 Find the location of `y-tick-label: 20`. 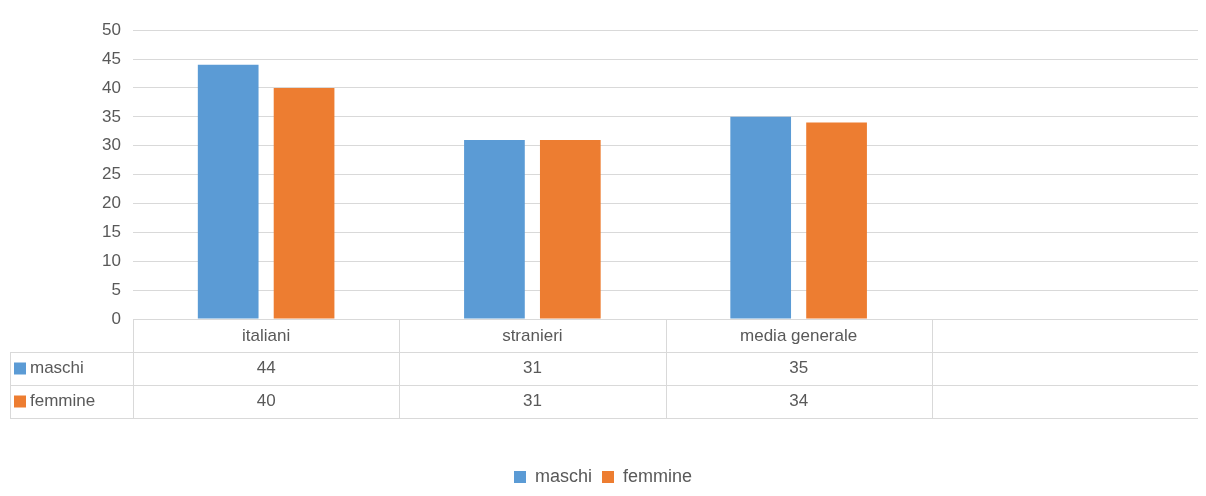

y-tick-label: 20 is located at coordinates (111, 203).